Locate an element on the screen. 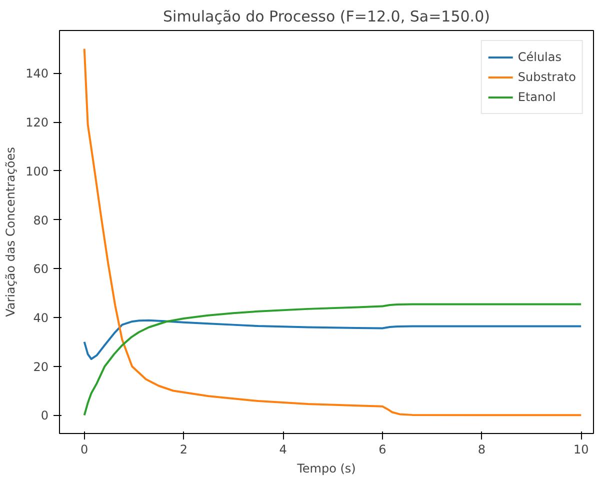  y-tick-label: 40 is located at coordinates (41, 317).